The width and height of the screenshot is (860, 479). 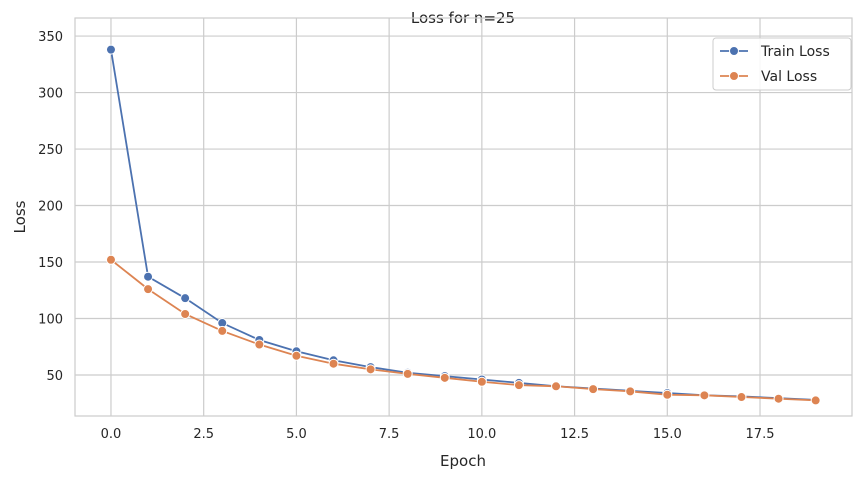 I want to click on y-tick-label: 300, so click(x=50, y=94).